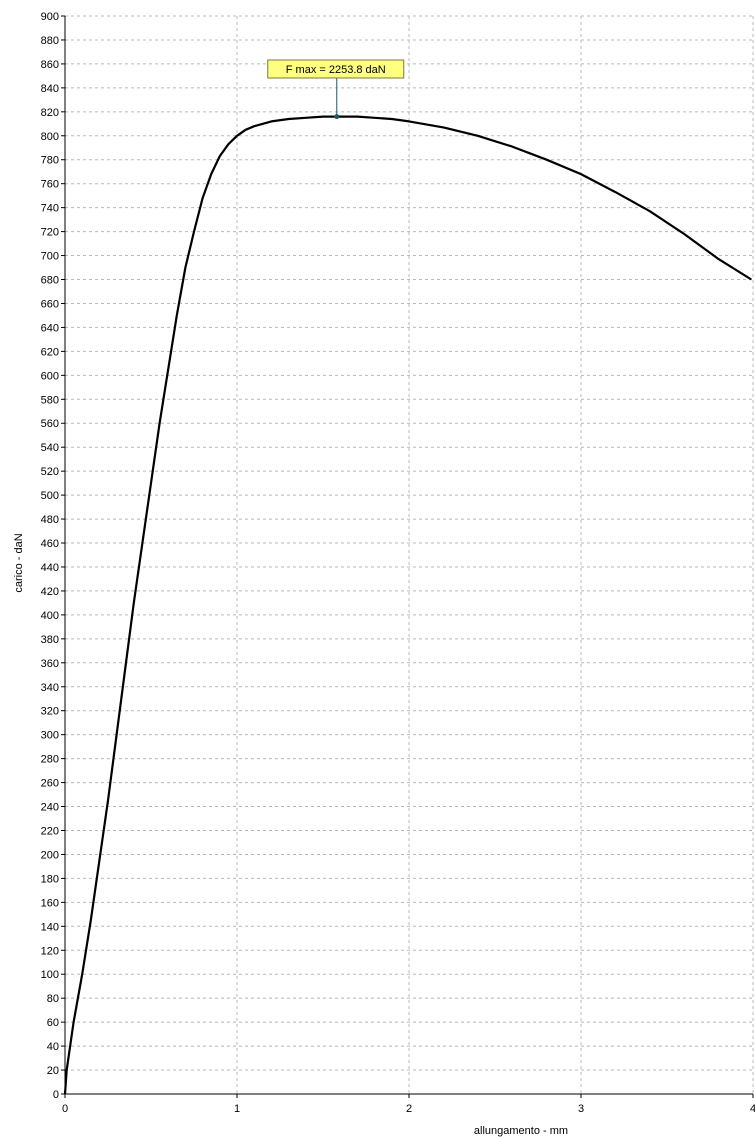  I want to click on y-tick-label: 200, so click(50, 855).